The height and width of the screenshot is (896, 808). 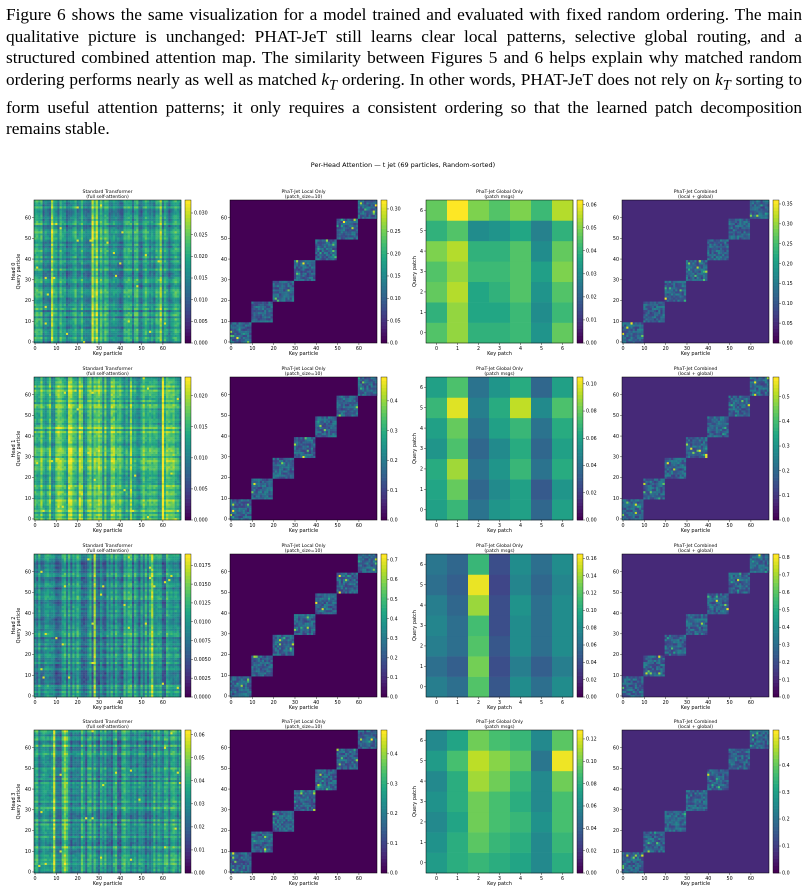 What do you see at coordinates (786, 611) in the screenshot?
I see `colorbar-tick-label: 0.5` at bounding box center [786, 611].